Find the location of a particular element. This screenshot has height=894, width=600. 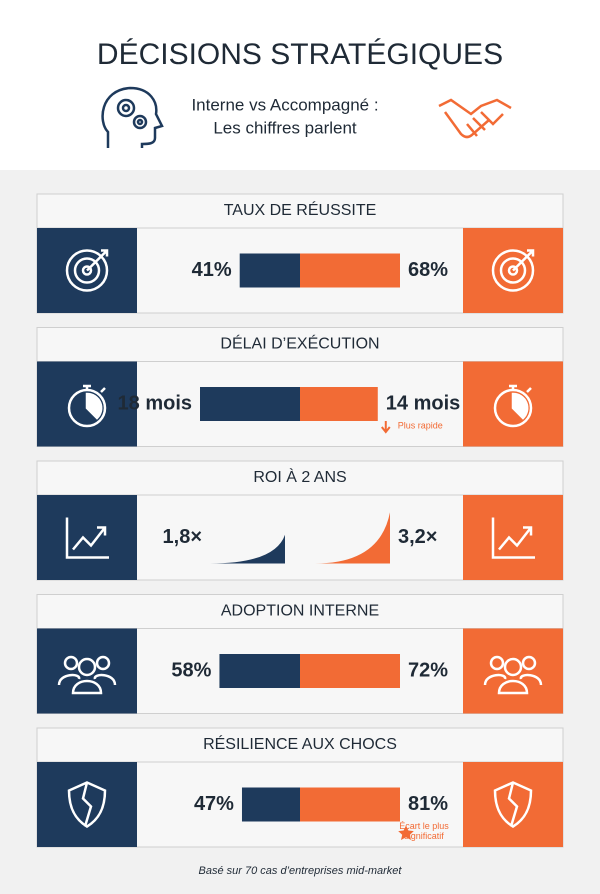

interne-curve is located at coordinates (247, 549).